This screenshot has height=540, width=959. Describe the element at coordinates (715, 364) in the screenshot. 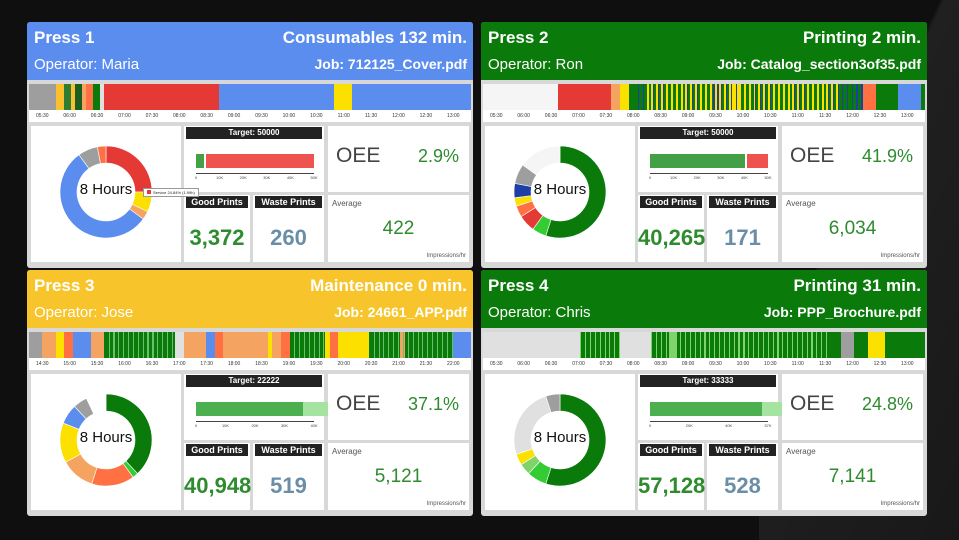

I see `timeline-tick: 09:30` at that location.